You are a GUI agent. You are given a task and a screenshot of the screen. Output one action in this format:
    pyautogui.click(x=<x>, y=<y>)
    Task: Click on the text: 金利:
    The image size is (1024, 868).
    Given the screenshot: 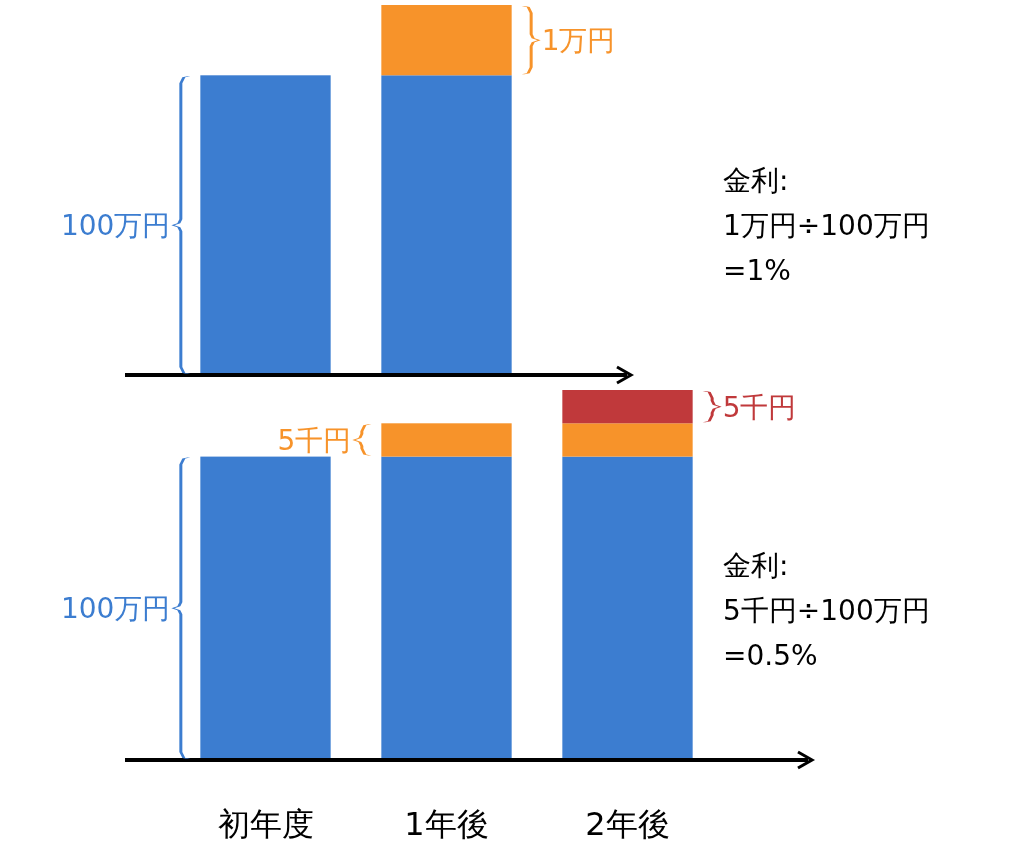 What is the action you would take?
    pyautogui.click(x=756, y=180)
    